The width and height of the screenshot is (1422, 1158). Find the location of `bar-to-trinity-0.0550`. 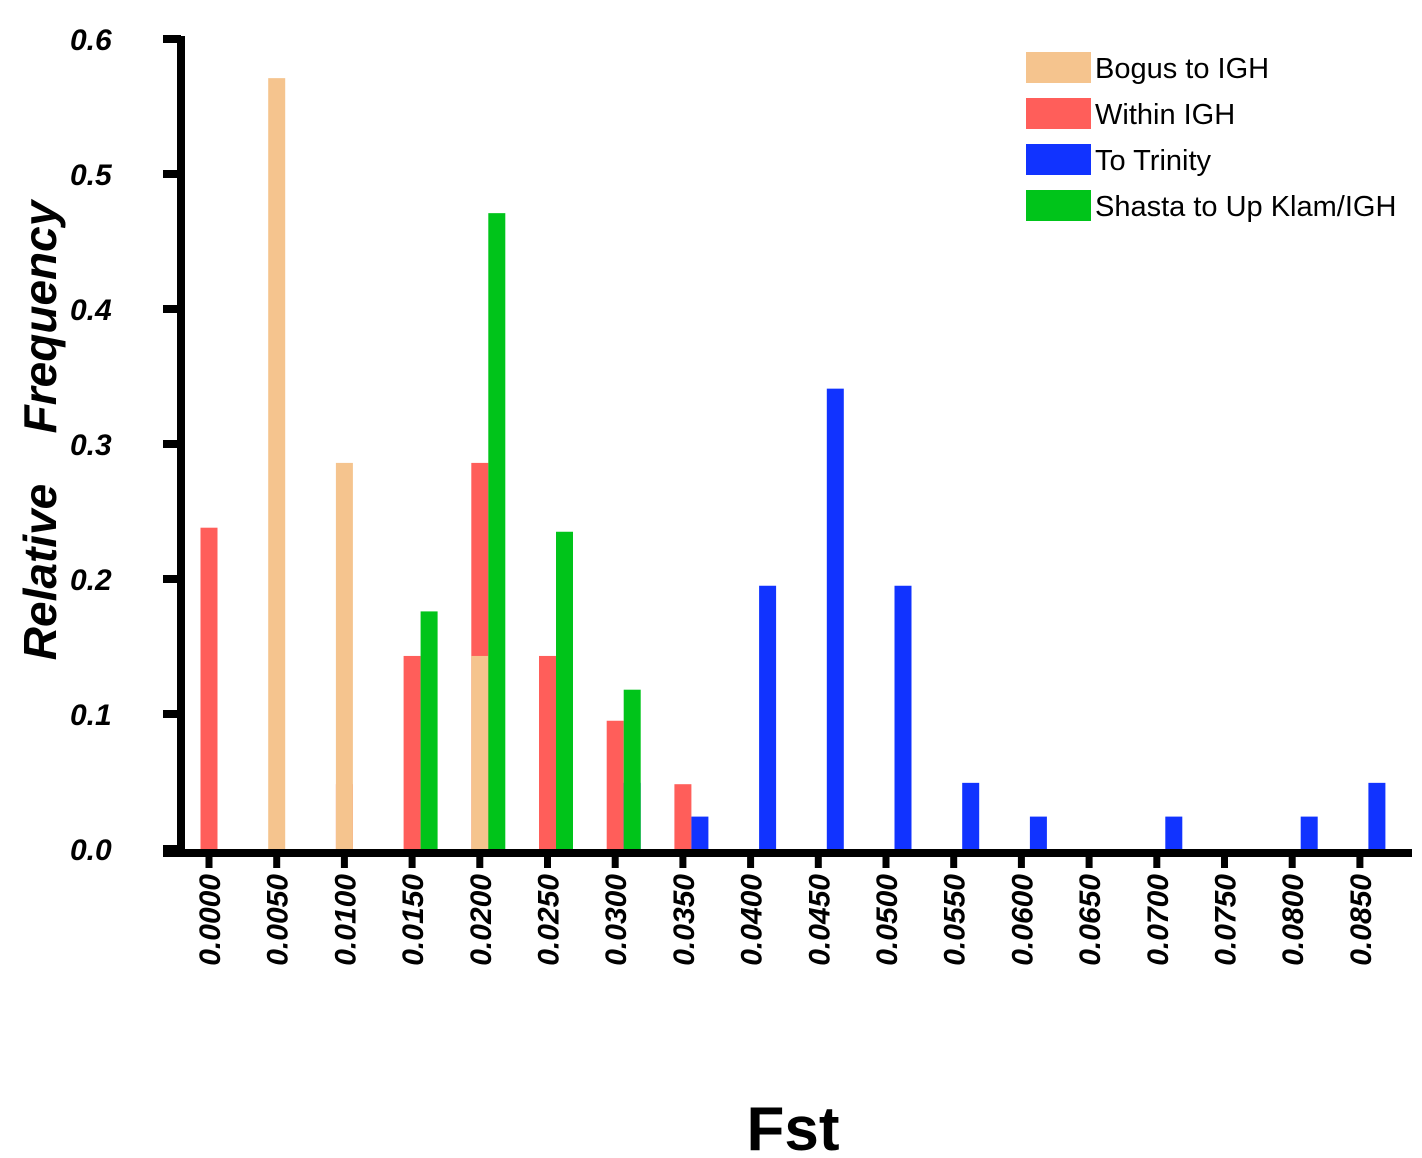

bar-to-trinity-0.0550 is located at coordinates (971, 815).